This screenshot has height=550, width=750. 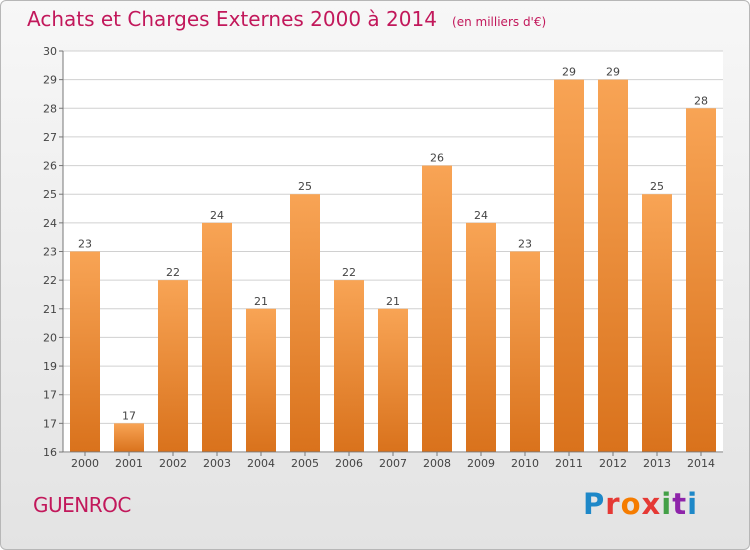 What do you see at coordinates (525, 351) in the screenshot?
I see `bar-2010` at bounding box center [525, 351].